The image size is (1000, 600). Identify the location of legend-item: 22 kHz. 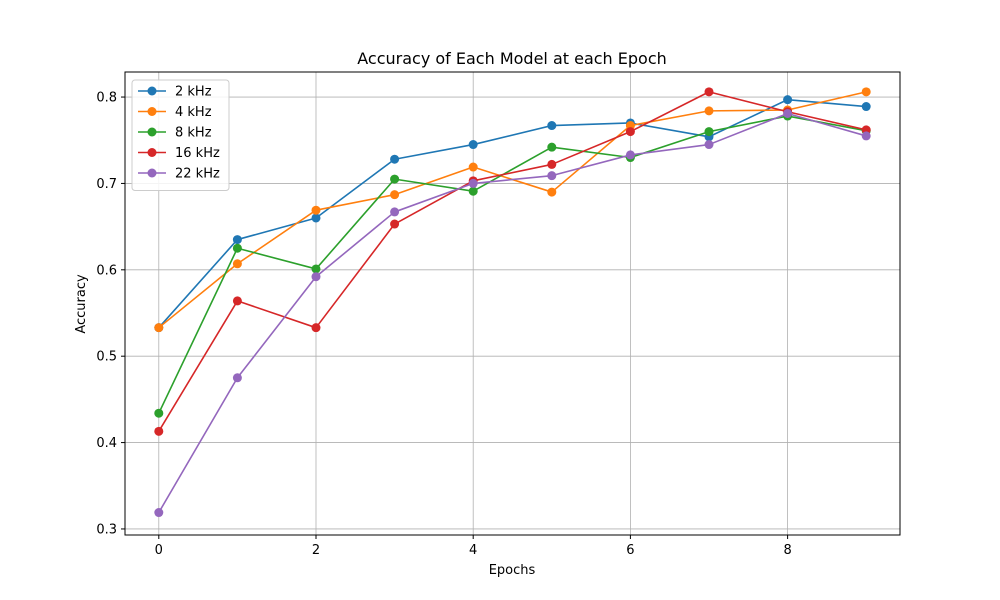
(179, 174).